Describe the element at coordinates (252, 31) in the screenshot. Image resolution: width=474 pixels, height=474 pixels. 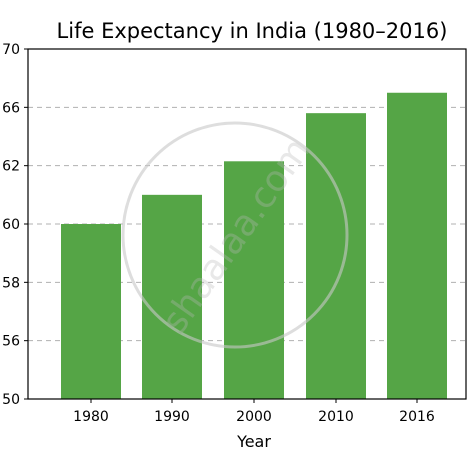
I see `chart-title: Life Expectancy in India (1980–2016)` at that location.